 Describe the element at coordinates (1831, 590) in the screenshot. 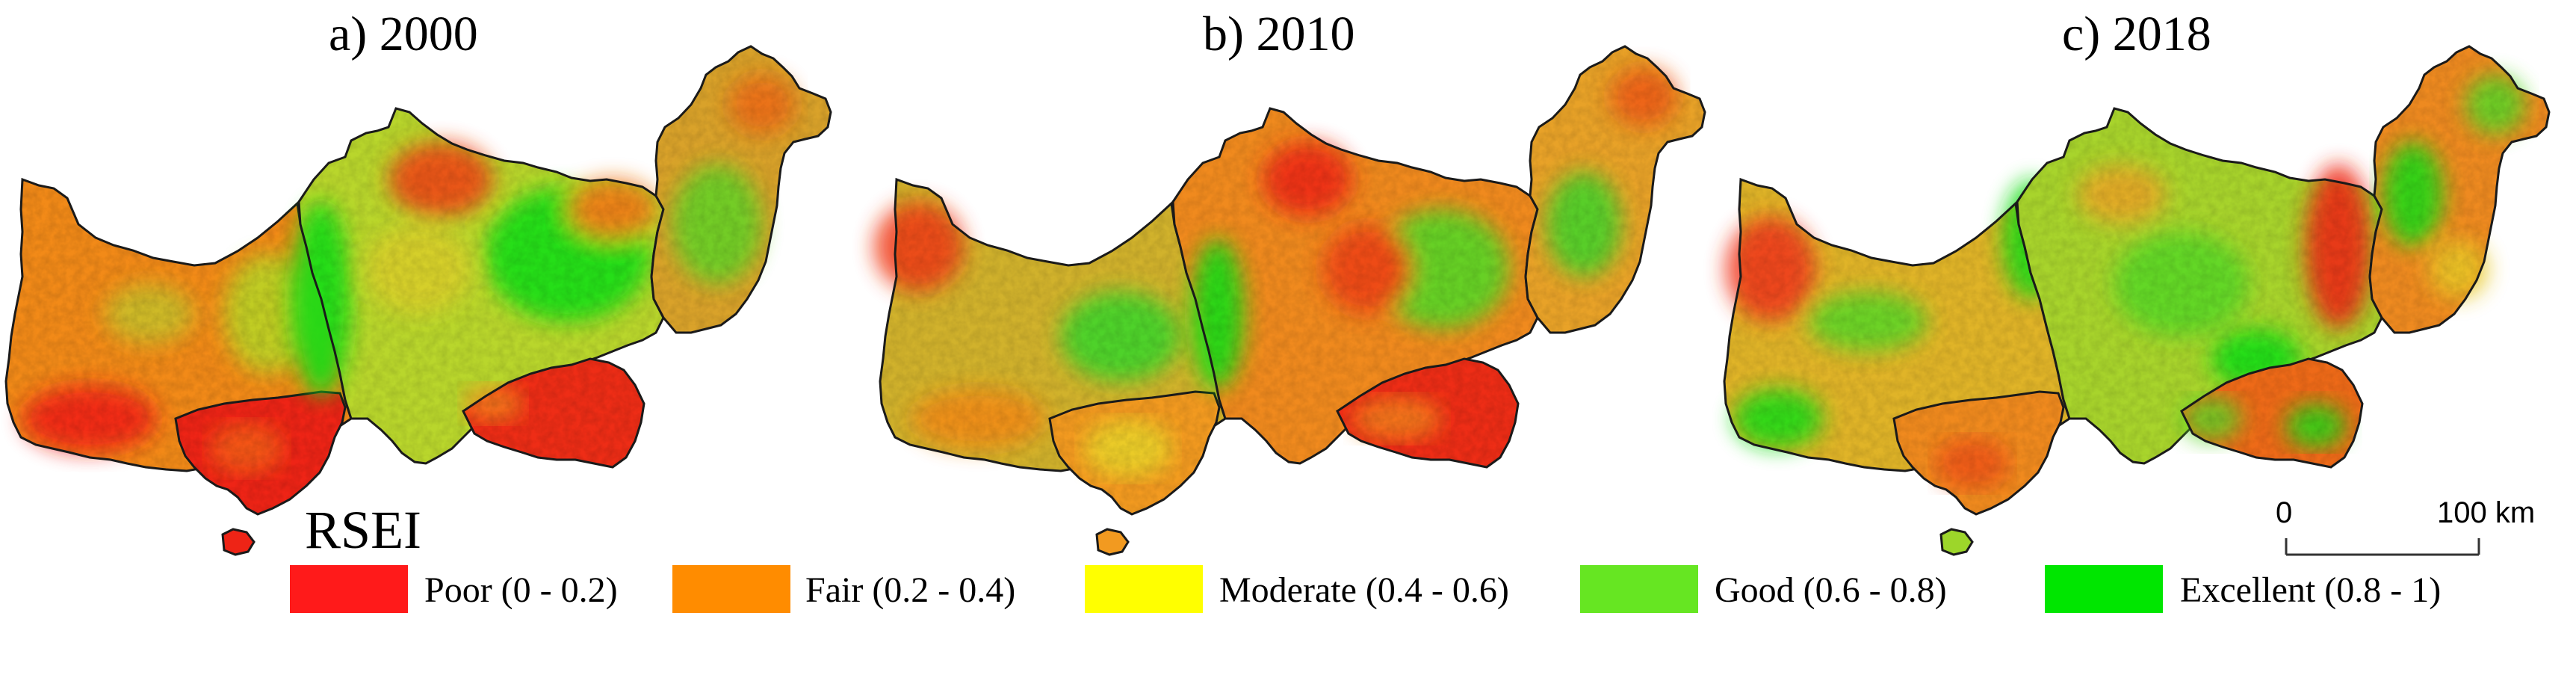

I see `legend-label-good: Good (0.6 - 0.8)` at that location.